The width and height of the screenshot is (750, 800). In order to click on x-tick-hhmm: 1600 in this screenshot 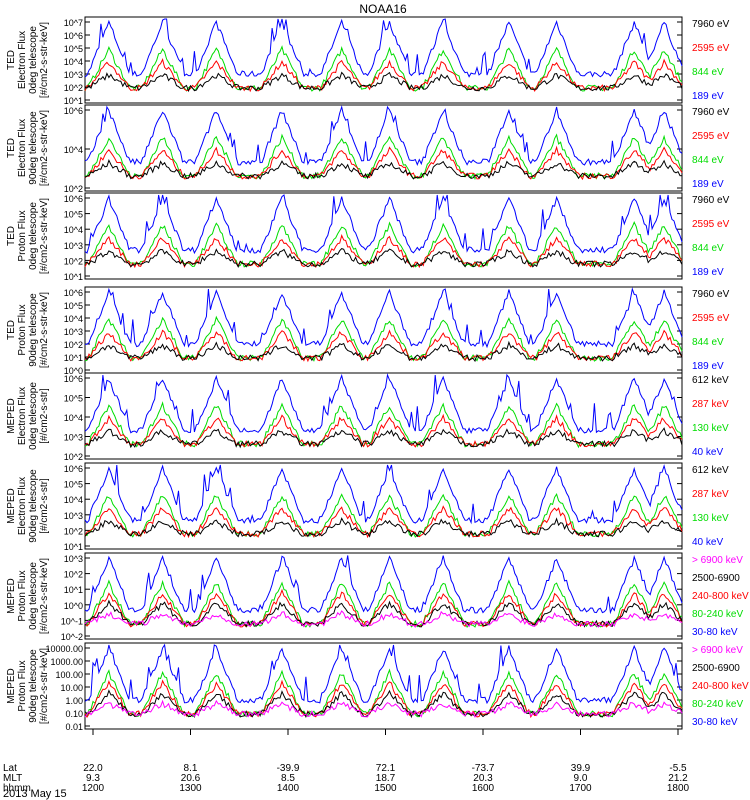, I will do `click(483, 788)`.